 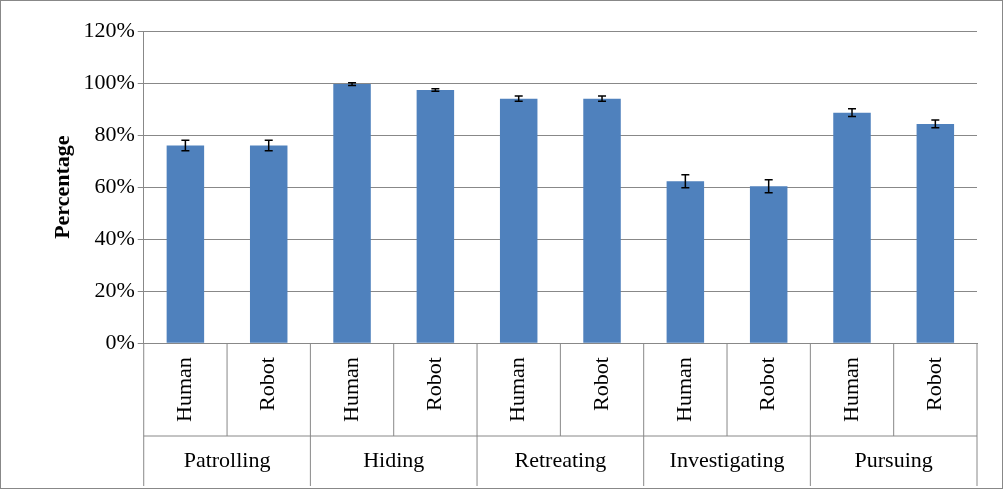 What do you see at coordinates (227, 459) in the screenshot?
I see `text: Patrolling` at bounding box center [227, 459].